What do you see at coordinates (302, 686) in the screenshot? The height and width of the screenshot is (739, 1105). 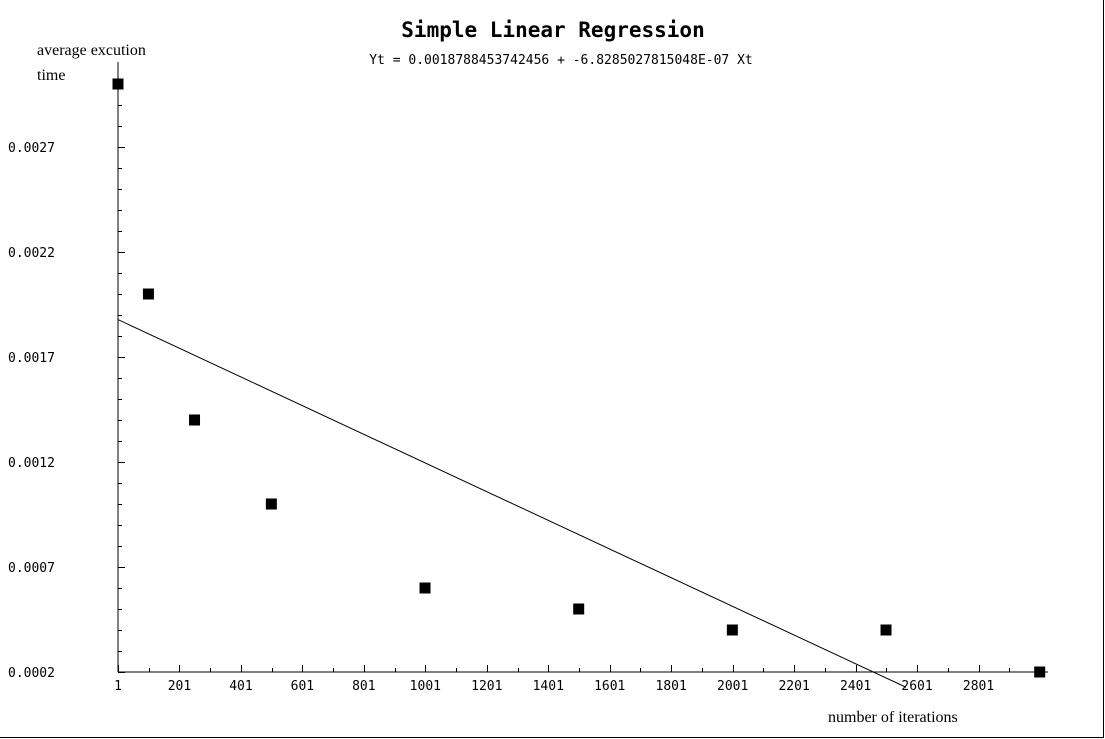 I see `x-tick-label: 601` at bounding box center [302, 686].